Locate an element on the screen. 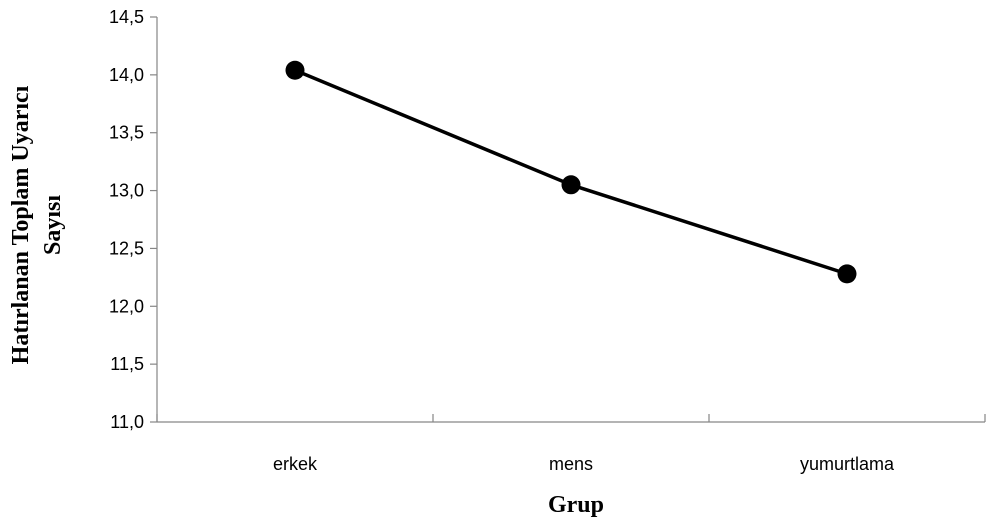 The width and height of the screenshot is (988, 523). x-tick-label: erkek is located at coordinates (295, 464).